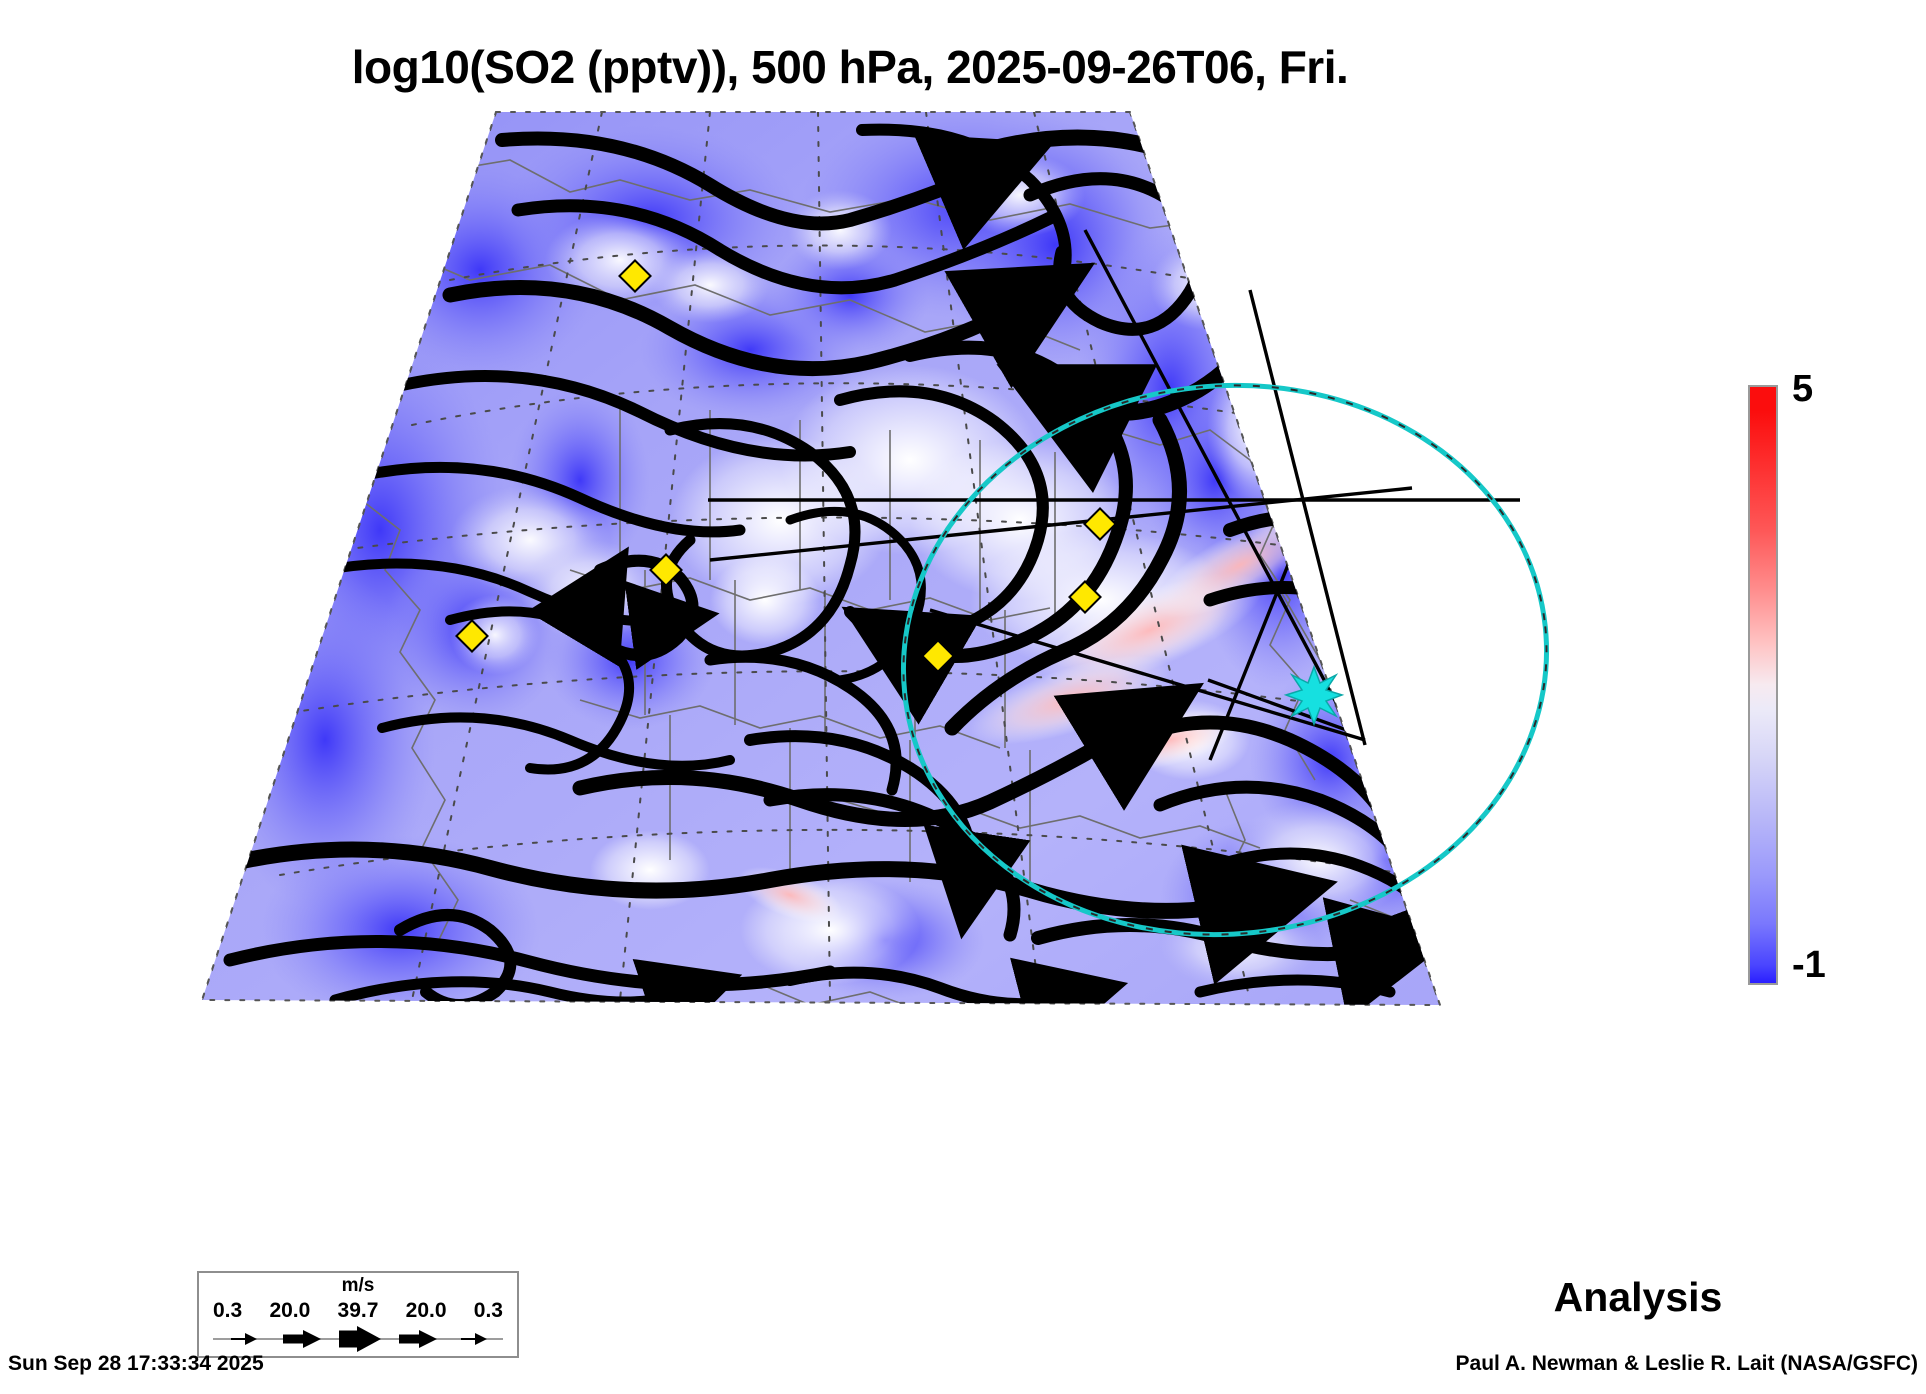 This screenshot has width=1926, height=1394. Describe the element at coordinates (1763, 685) in the screenshot. I see `colorbar` at that location.